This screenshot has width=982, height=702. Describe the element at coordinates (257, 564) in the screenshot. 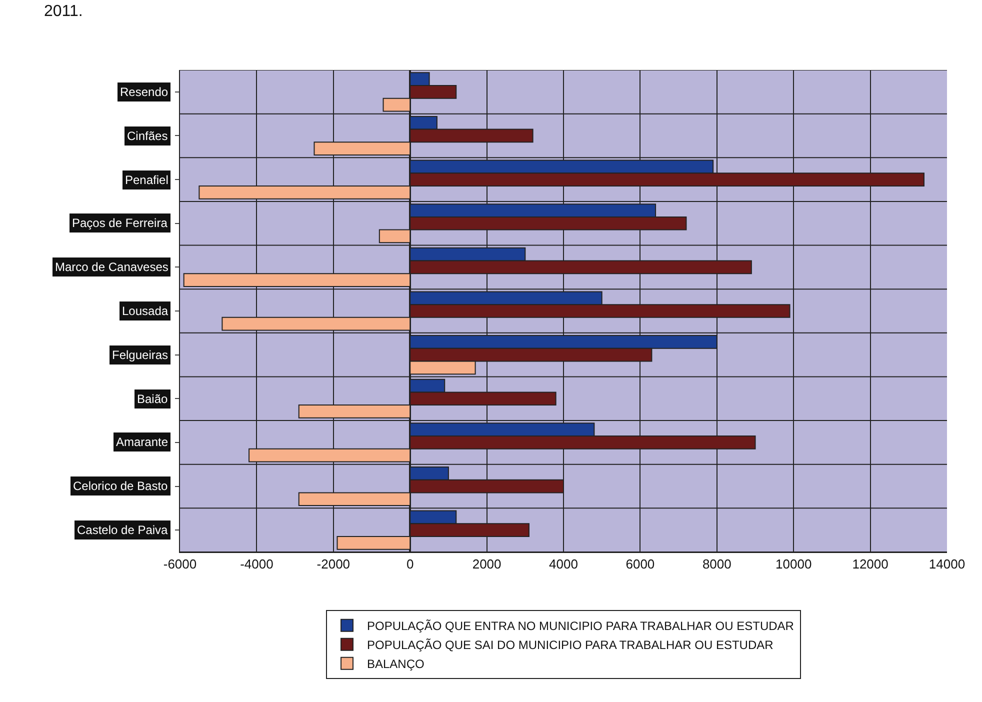

I see `x-tick-label: -4000` at that location.